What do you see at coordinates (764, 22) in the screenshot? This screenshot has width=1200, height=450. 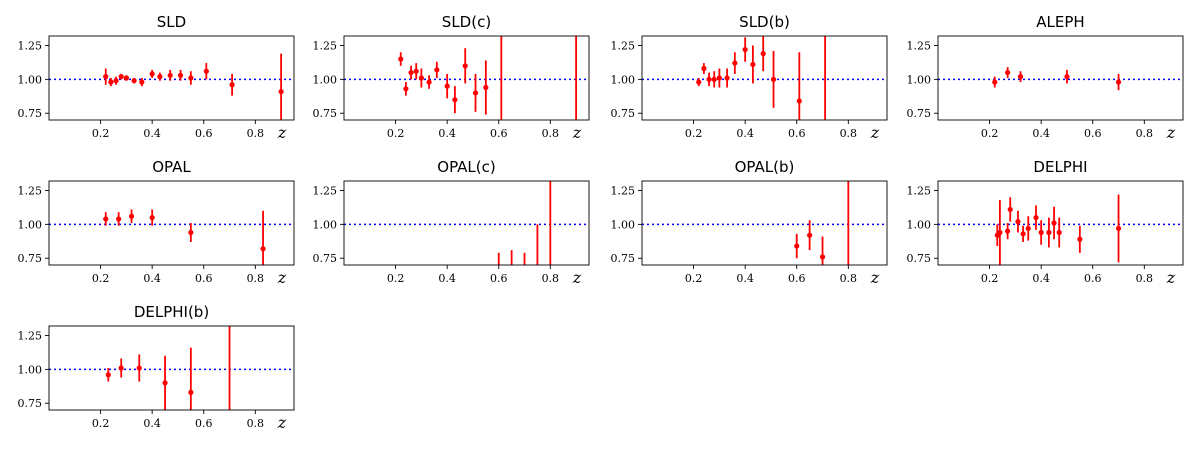 I see `panel-title: SLD(b)` at bounding box center [764, 22].